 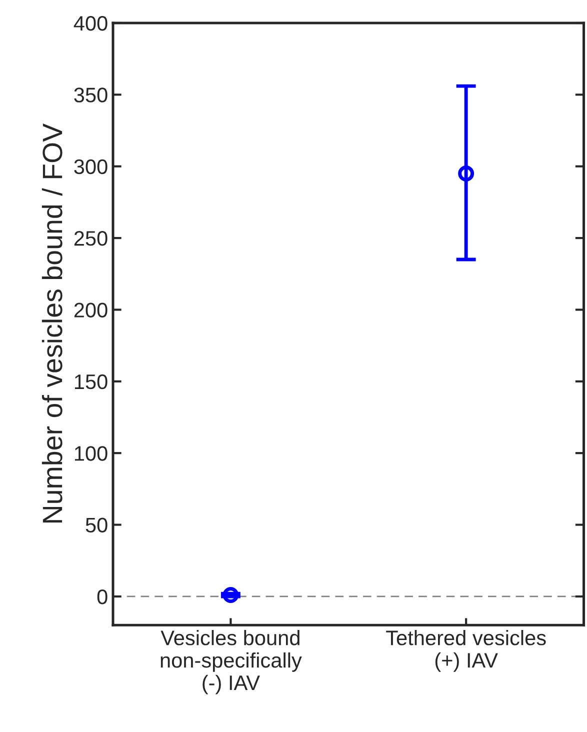 I want to click on y-tick-label: 150, so click(x=91, y=382).